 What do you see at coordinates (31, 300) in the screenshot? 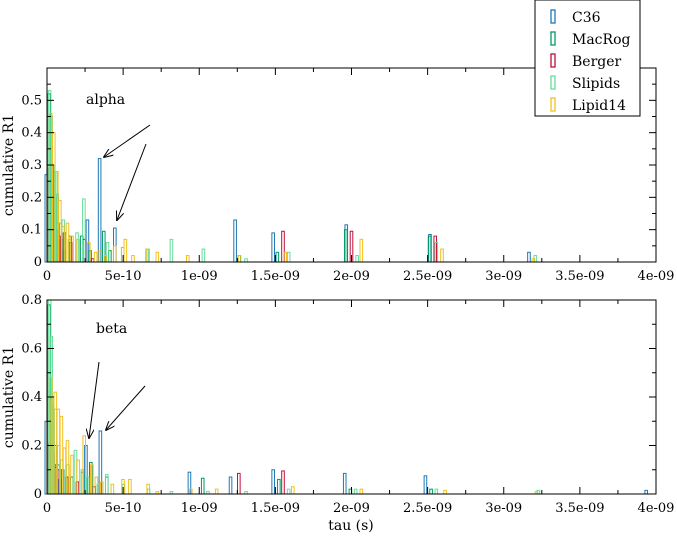
I see `beta-y-tick-label: 0.8` at bounding box center [31, 300].